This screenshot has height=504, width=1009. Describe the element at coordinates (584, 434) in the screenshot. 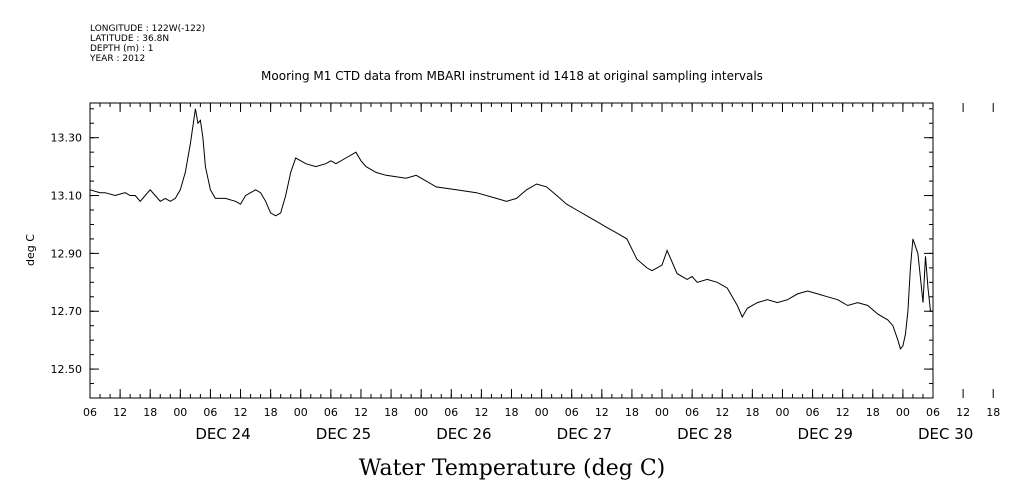

I see `x-day-label: DEC 27` at that location.